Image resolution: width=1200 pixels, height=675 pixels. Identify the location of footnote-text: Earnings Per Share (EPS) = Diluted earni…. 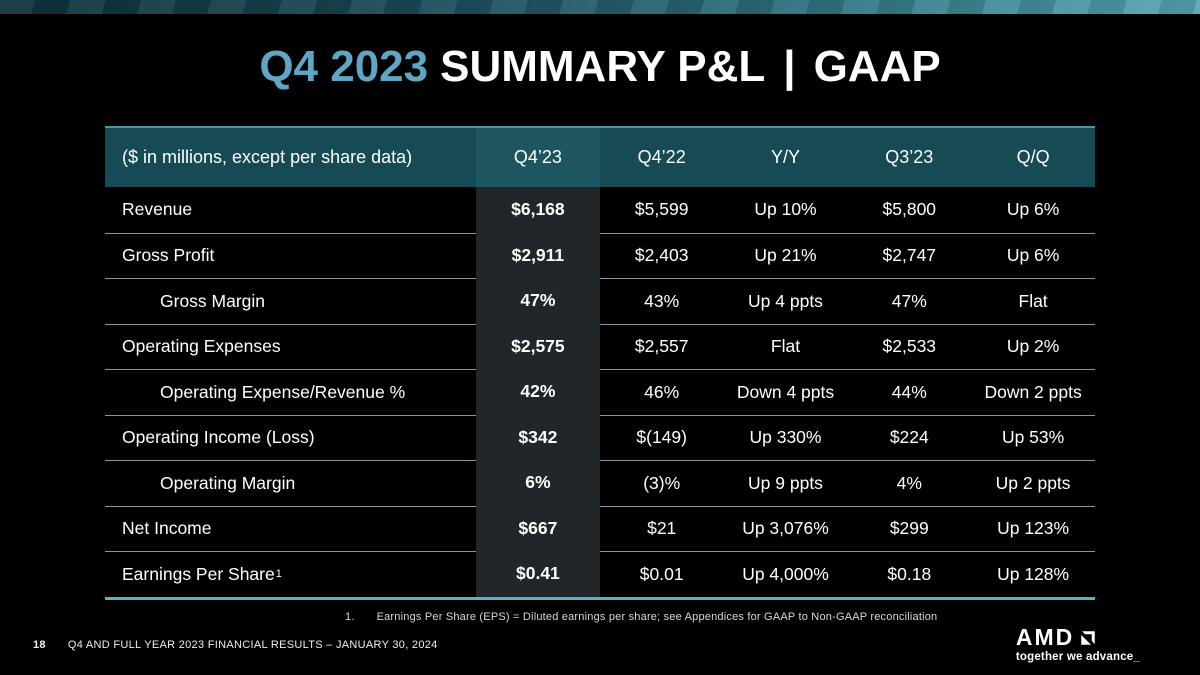
(657, 617).